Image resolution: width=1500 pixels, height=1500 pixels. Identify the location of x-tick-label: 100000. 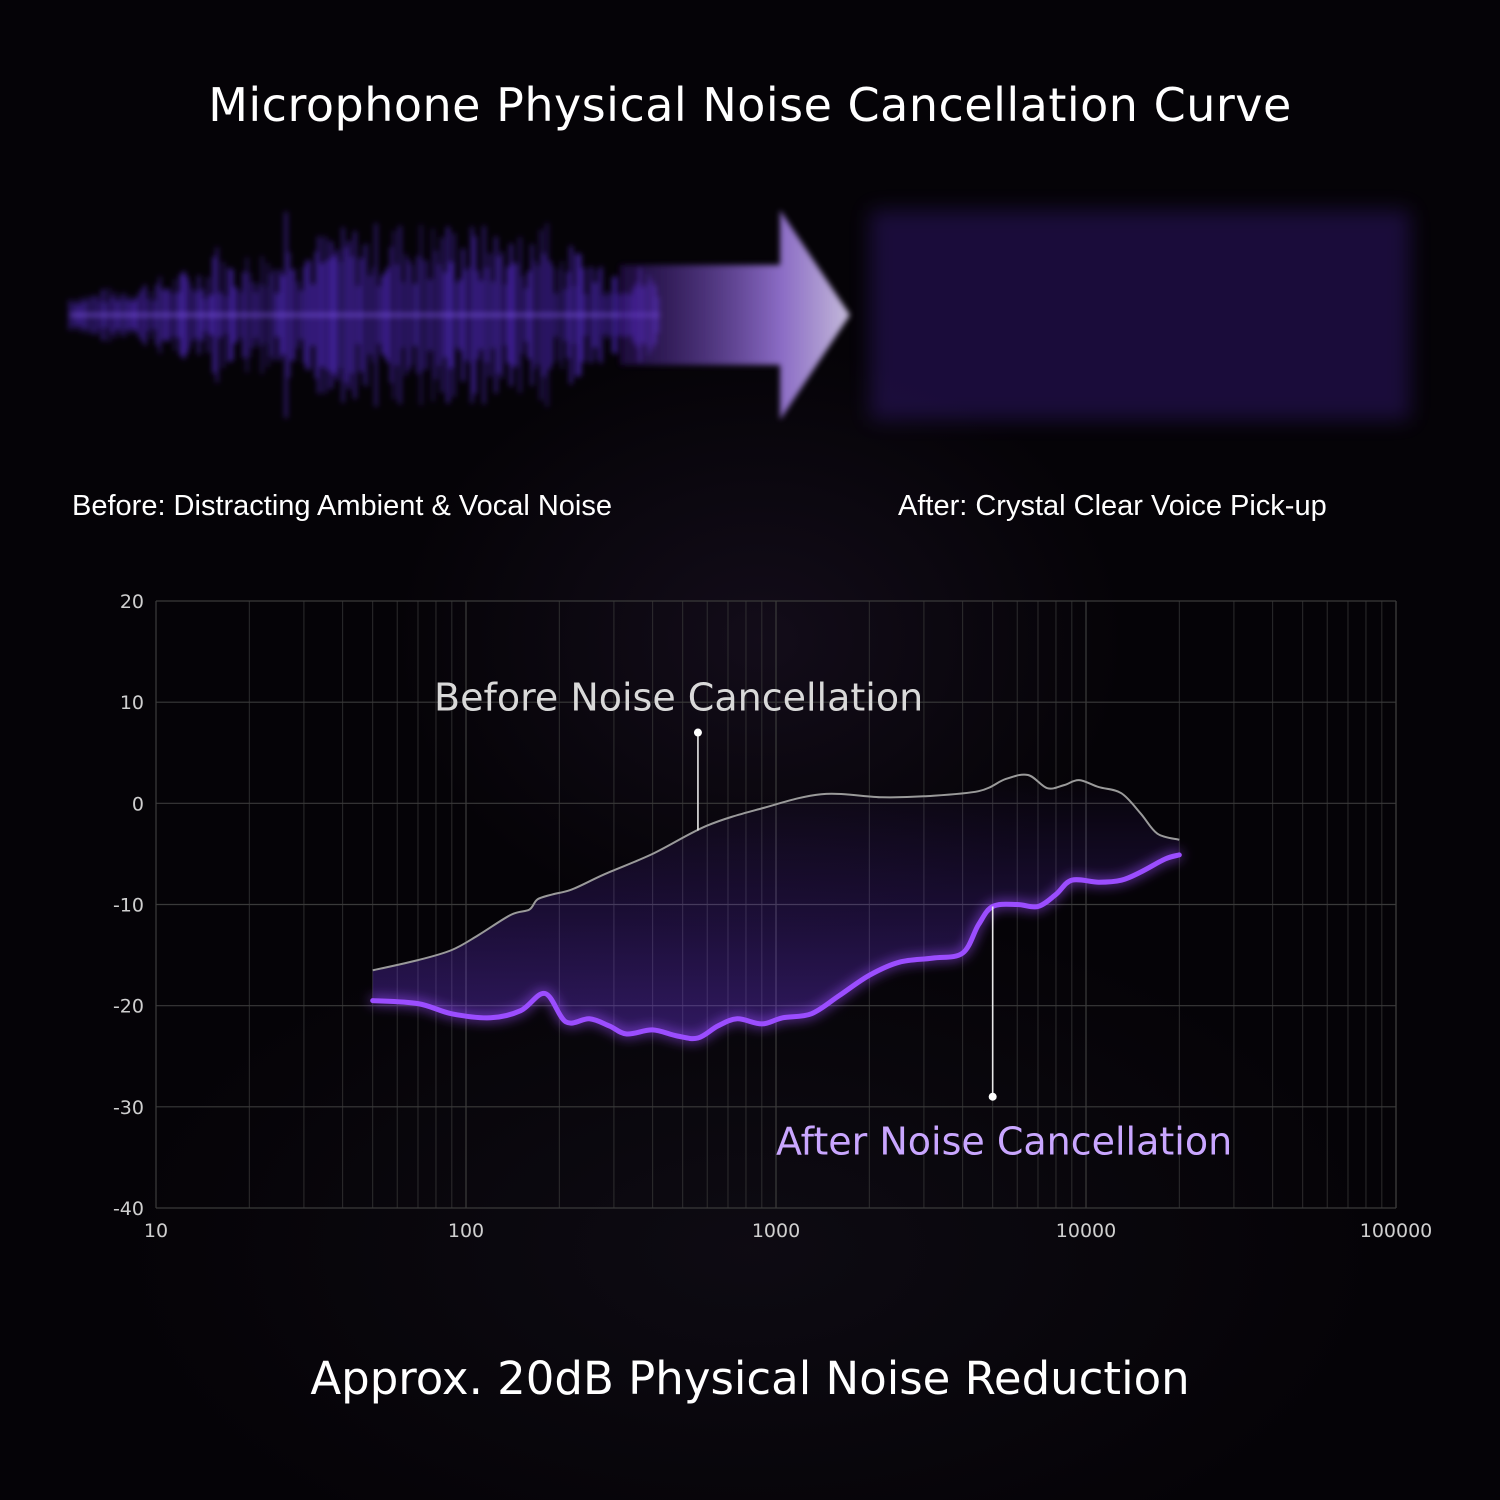
(1396, 1231).